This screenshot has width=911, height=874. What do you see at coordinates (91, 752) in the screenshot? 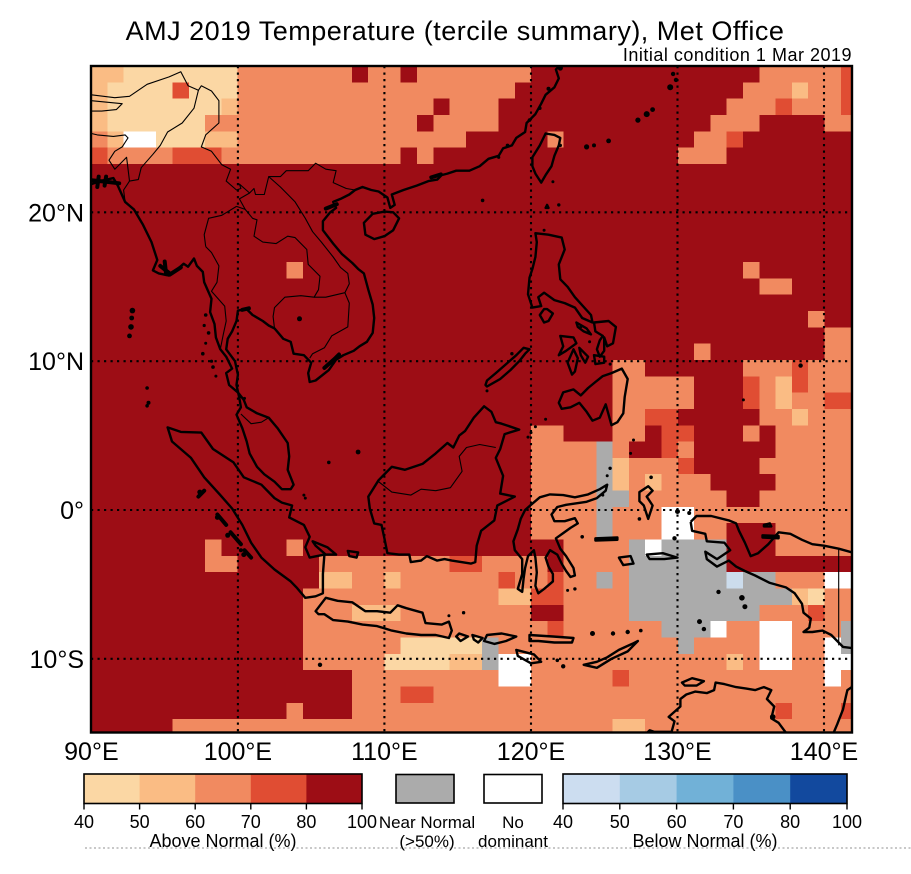
I see `svg-text: 90°E` at bounding box center [91, 752].